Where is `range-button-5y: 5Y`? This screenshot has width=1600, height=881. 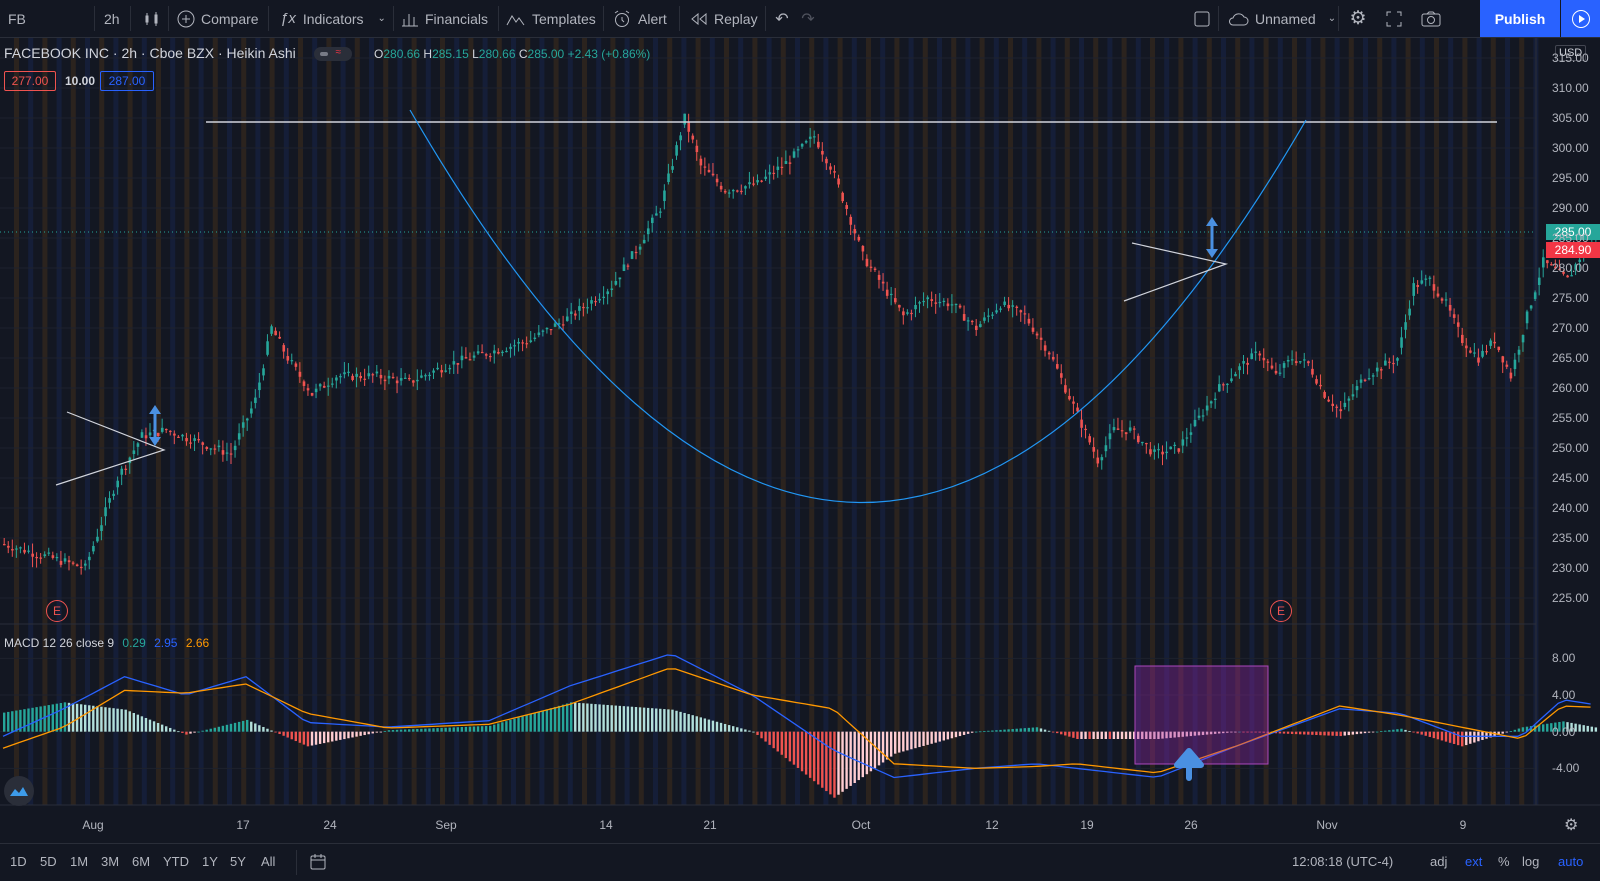 range-button-5y: 5Y is located at coordinates (238, 861).